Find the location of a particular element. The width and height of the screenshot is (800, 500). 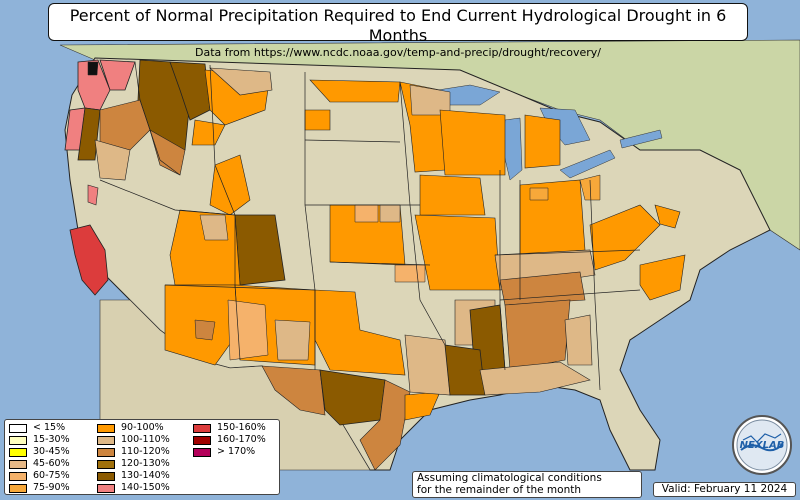

legend-item: 160-170% is located at coordinates (237, 440).